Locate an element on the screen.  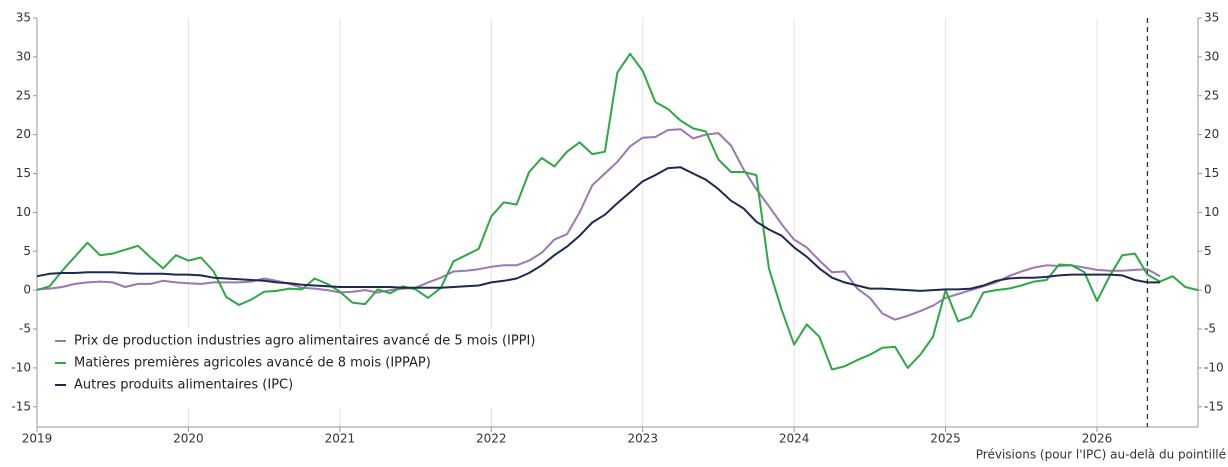
legend-box is located at coordinates (318, 368).